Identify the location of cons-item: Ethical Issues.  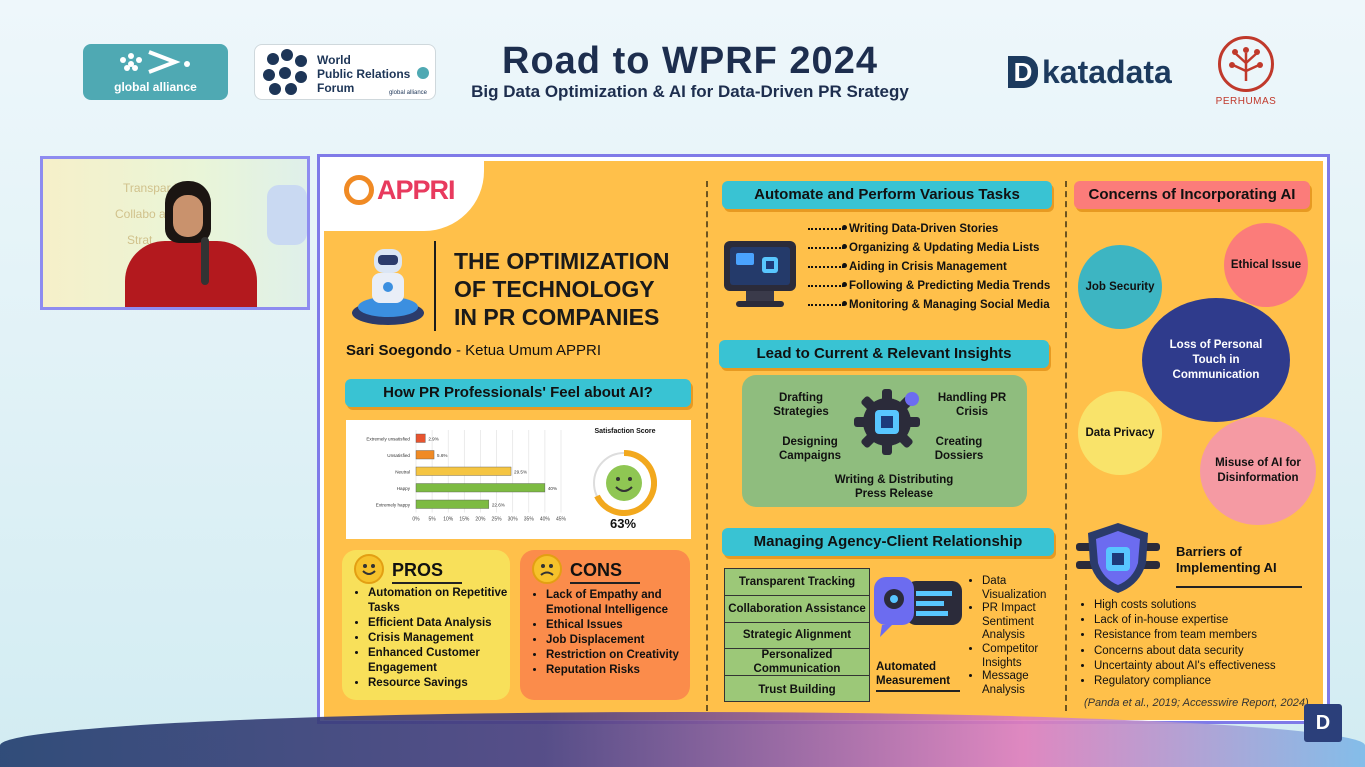
(618, 625).